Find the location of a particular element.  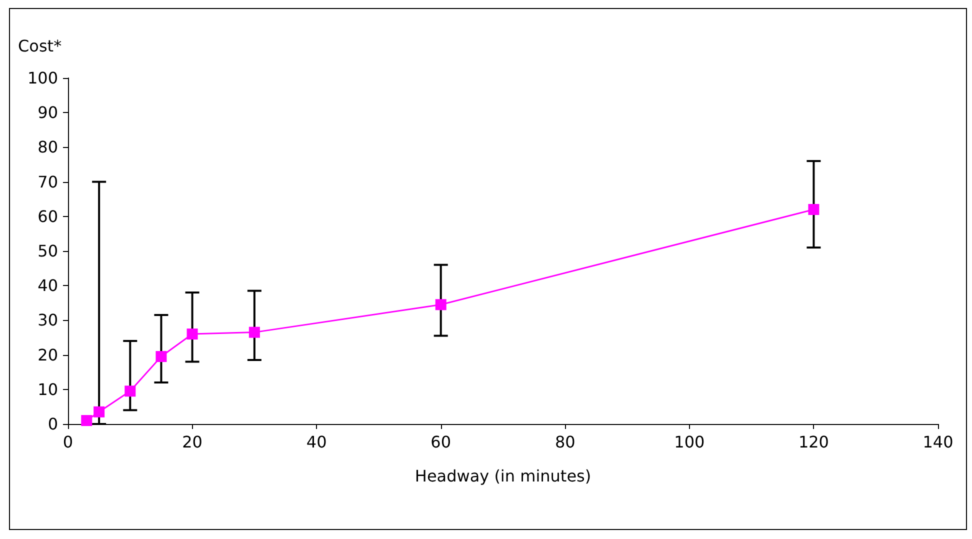

y-axis-title: Cost* is located at coordinates (40, 46).